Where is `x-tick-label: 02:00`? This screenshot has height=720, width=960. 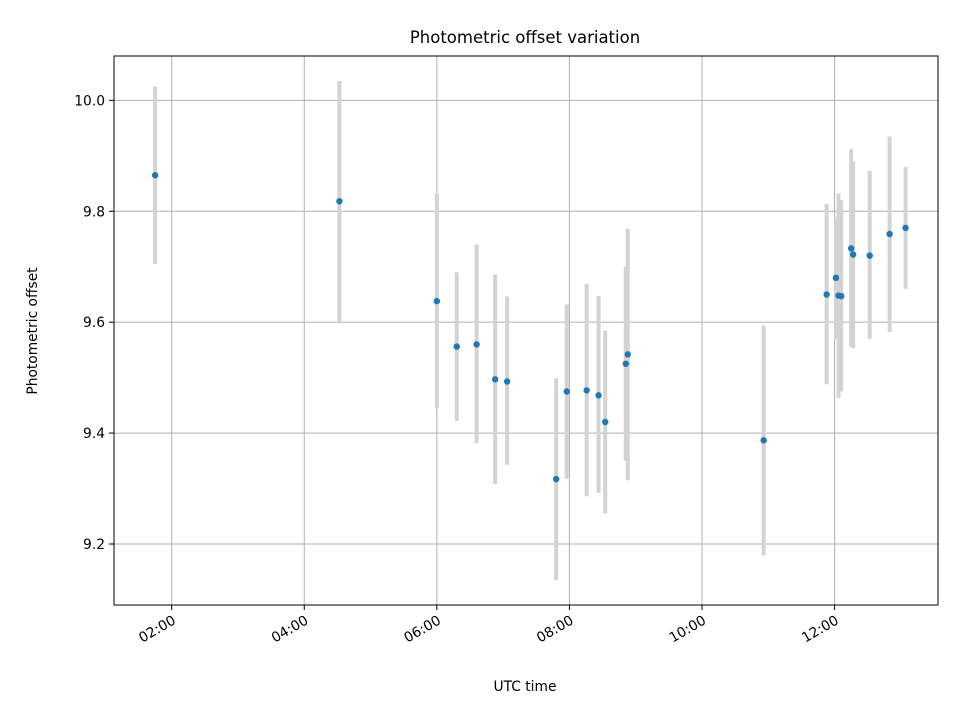 x-tick-label: 02:00 is located at coordinates (157, 630).